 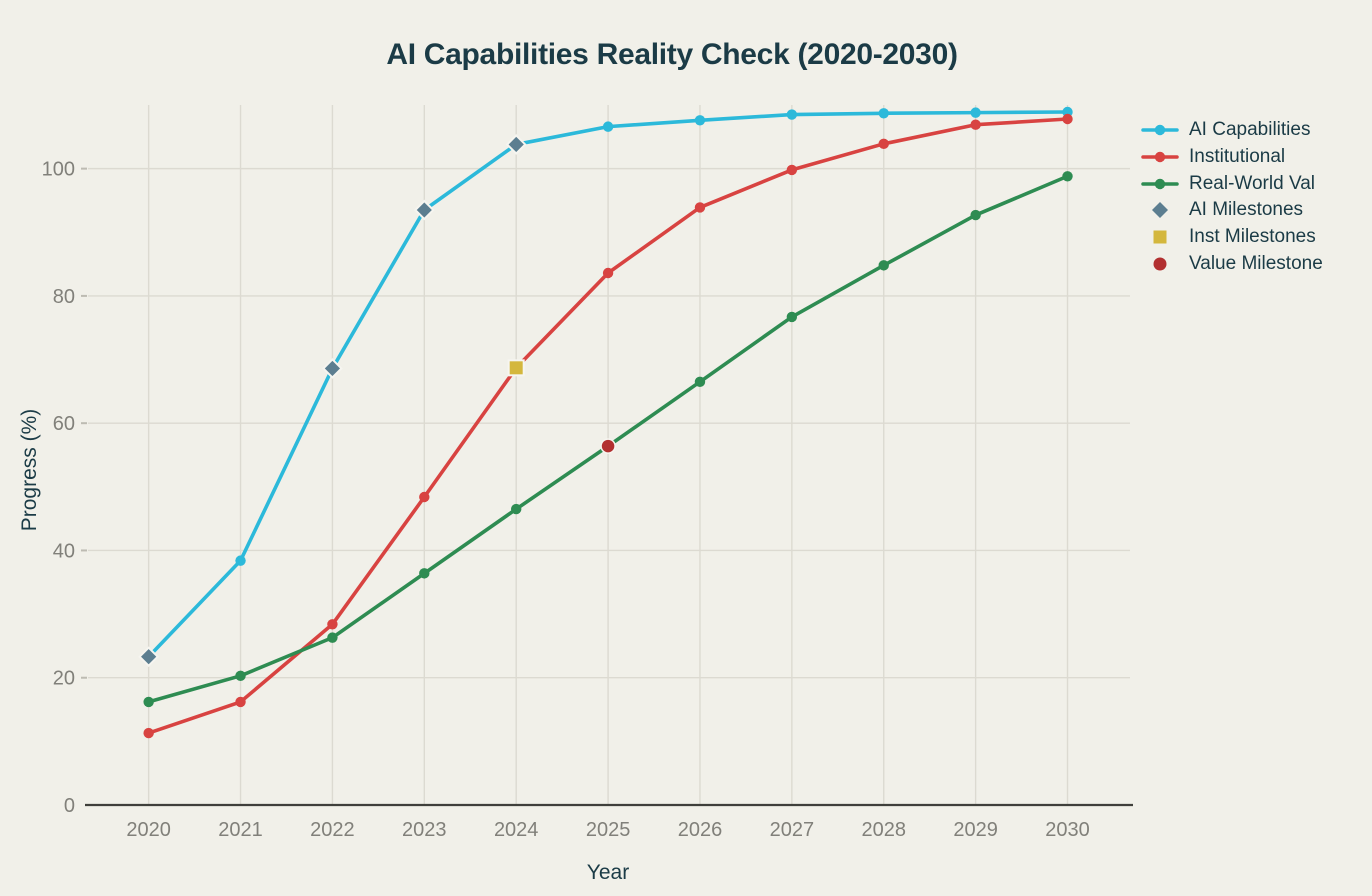 I want to click on legend-item-real-world-val: Real-World Val, so click(x=1231, y=183).